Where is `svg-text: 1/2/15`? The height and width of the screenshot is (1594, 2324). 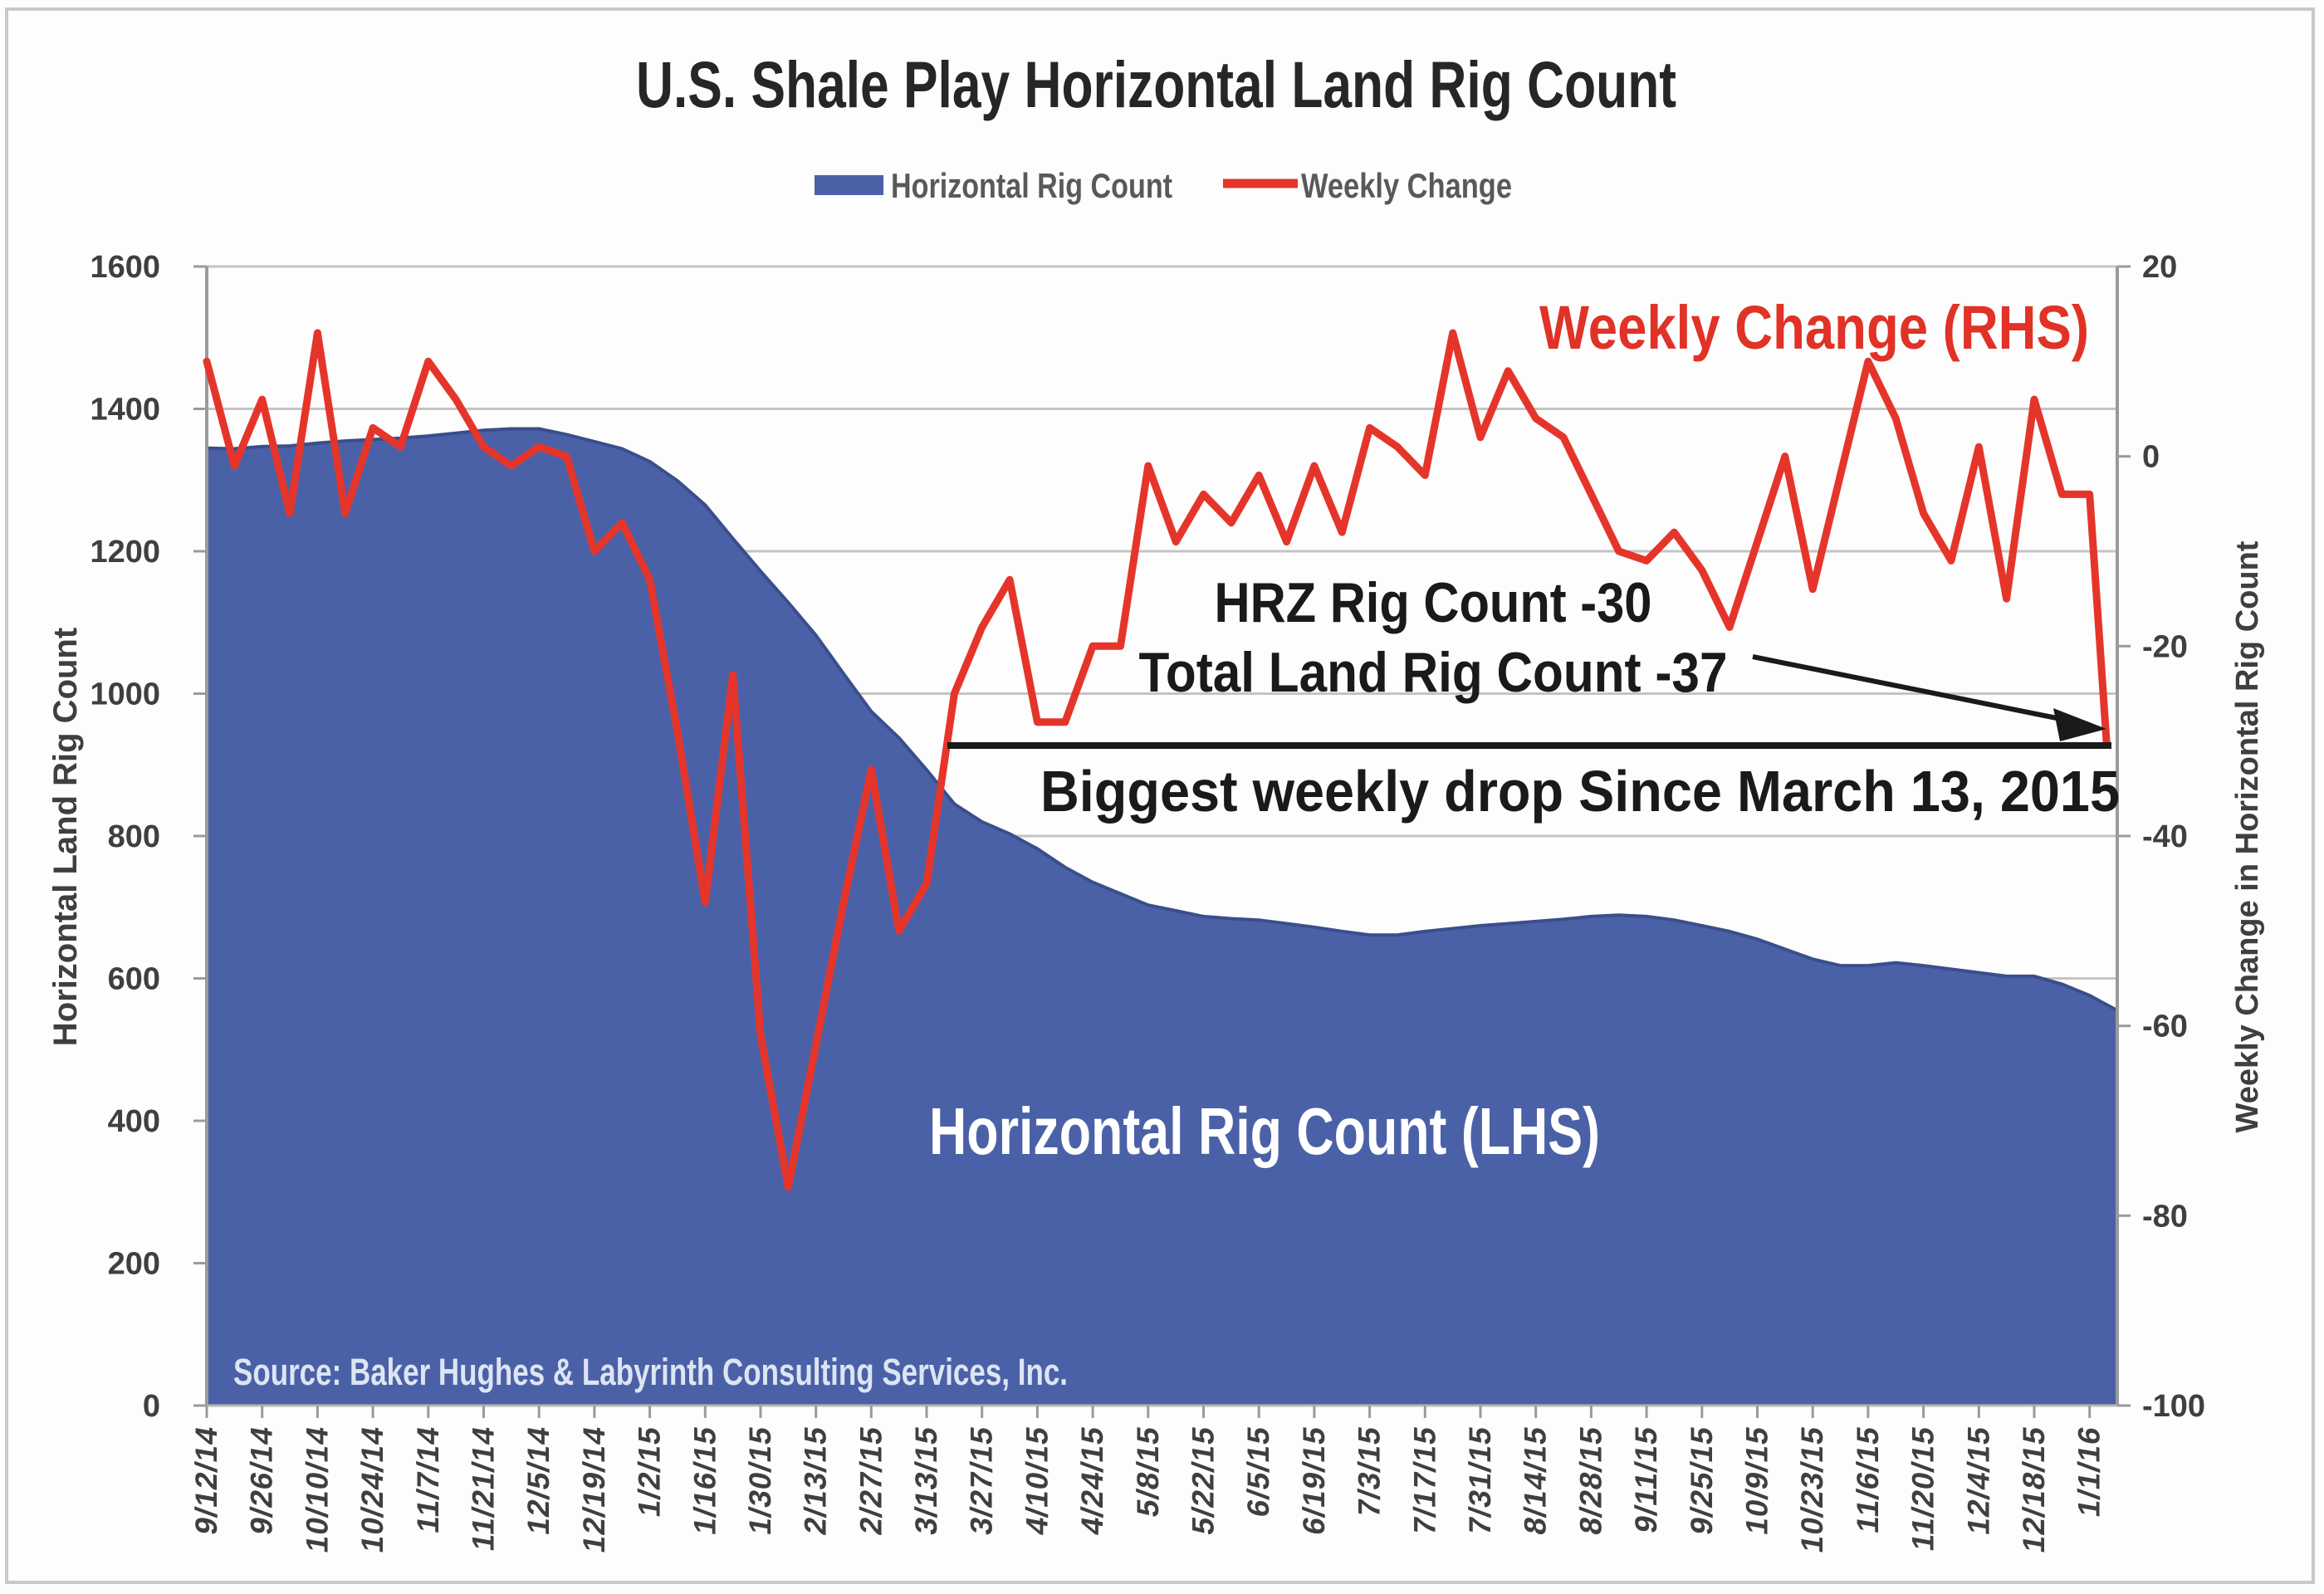
svg-text: 1/2/15 is located at coordinates (649, 1471).